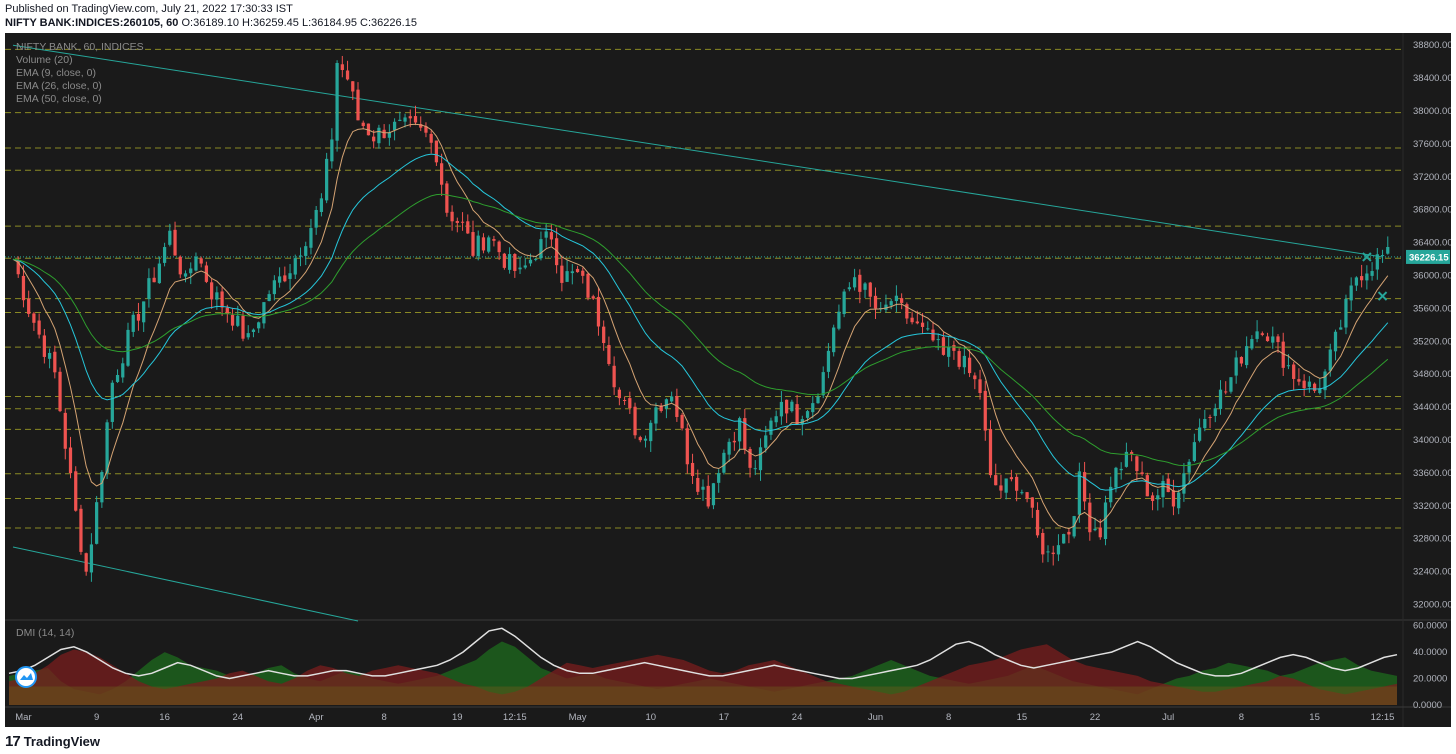  I want to click on time-tick-label: 12:15, so click(515, 717).